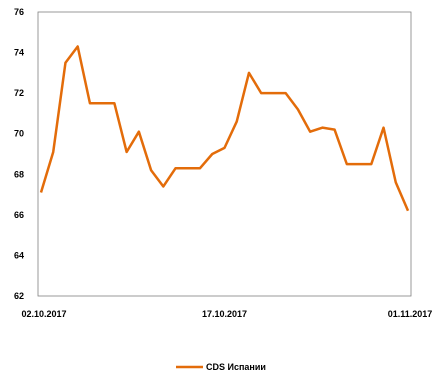  I want to click on x-axis-ticks: 02.10.2017 17.10.2017 01.11.2017, so click(226, 314).